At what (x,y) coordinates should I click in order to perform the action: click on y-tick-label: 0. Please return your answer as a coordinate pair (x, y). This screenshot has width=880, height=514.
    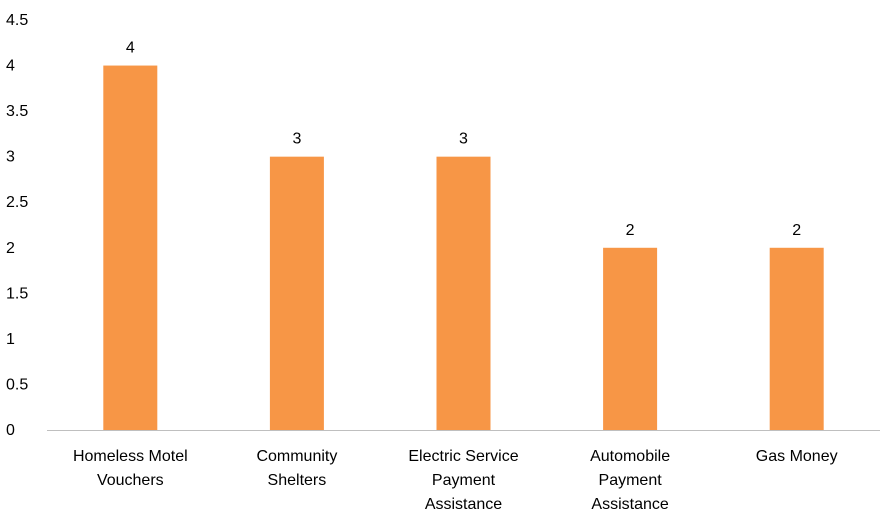
    Looking at the image, I should click on (10, 430).